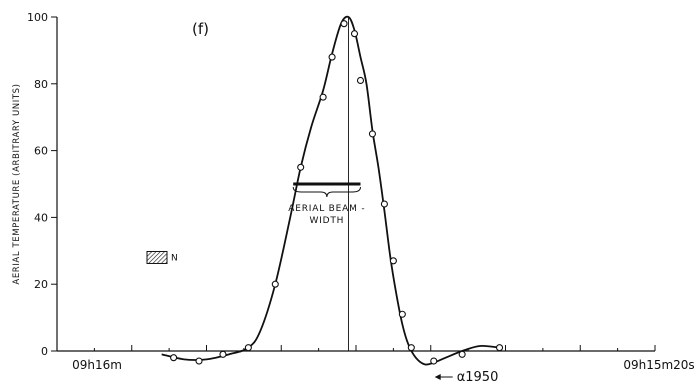 The height and width of the screenshot is (387, 700). I want to click on x-tick-label-left: 09h16m, so click(97, 365).